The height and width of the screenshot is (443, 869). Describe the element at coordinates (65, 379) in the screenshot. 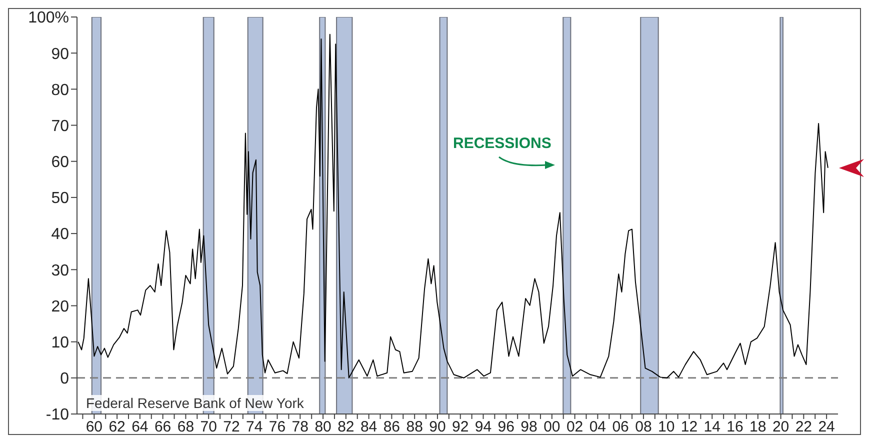

I see `y-tick-label: 0` at that location.